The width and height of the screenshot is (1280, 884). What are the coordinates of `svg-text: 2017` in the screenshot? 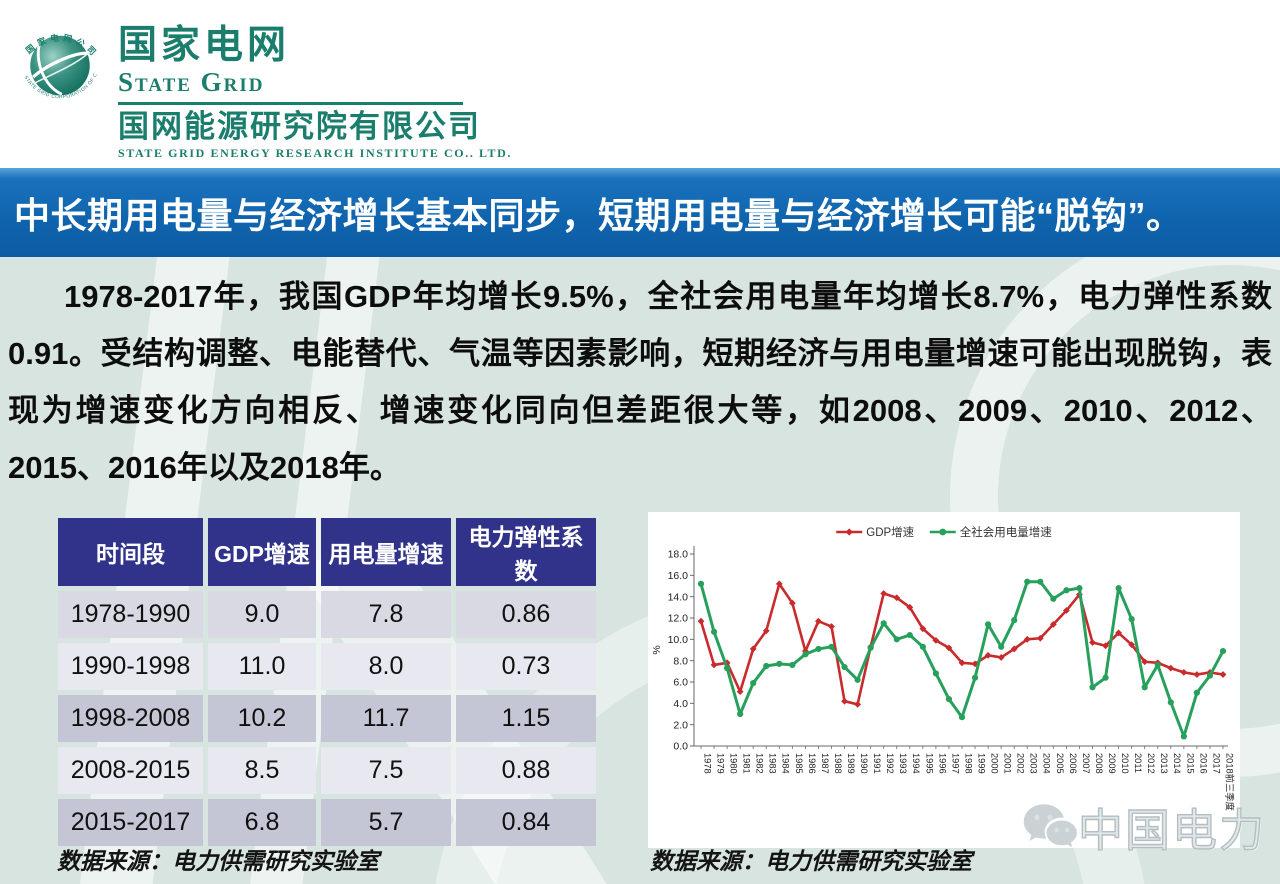 It's located at (1216, 763).